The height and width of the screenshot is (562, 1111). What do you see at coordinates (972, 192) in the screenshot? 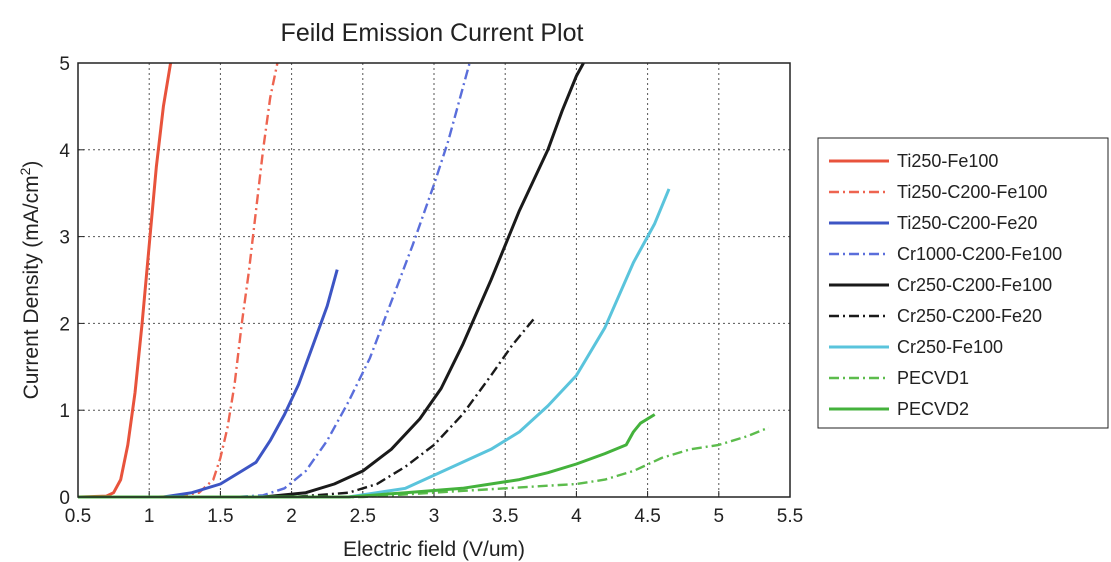
I see `legend-label: Ti250-C200-Fe100` at bounding box center [972, 192].